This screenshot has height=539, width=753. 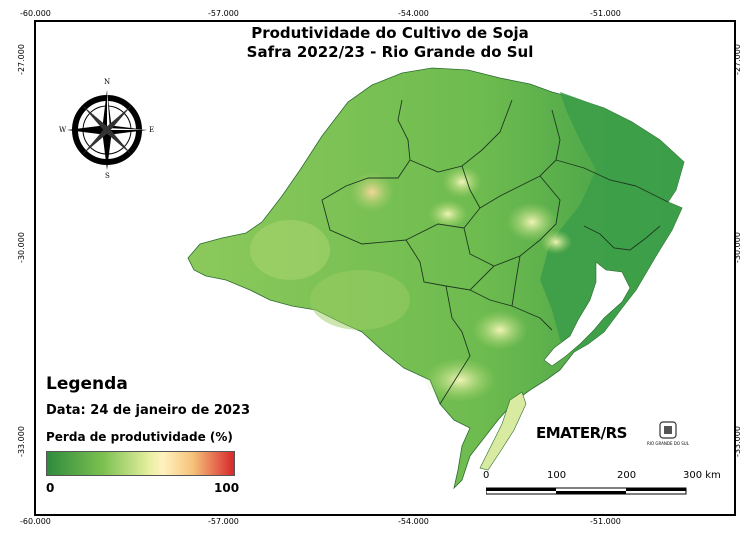 I want to click on lon-tick-top-3: -54.000, so click(x=413, y=13).